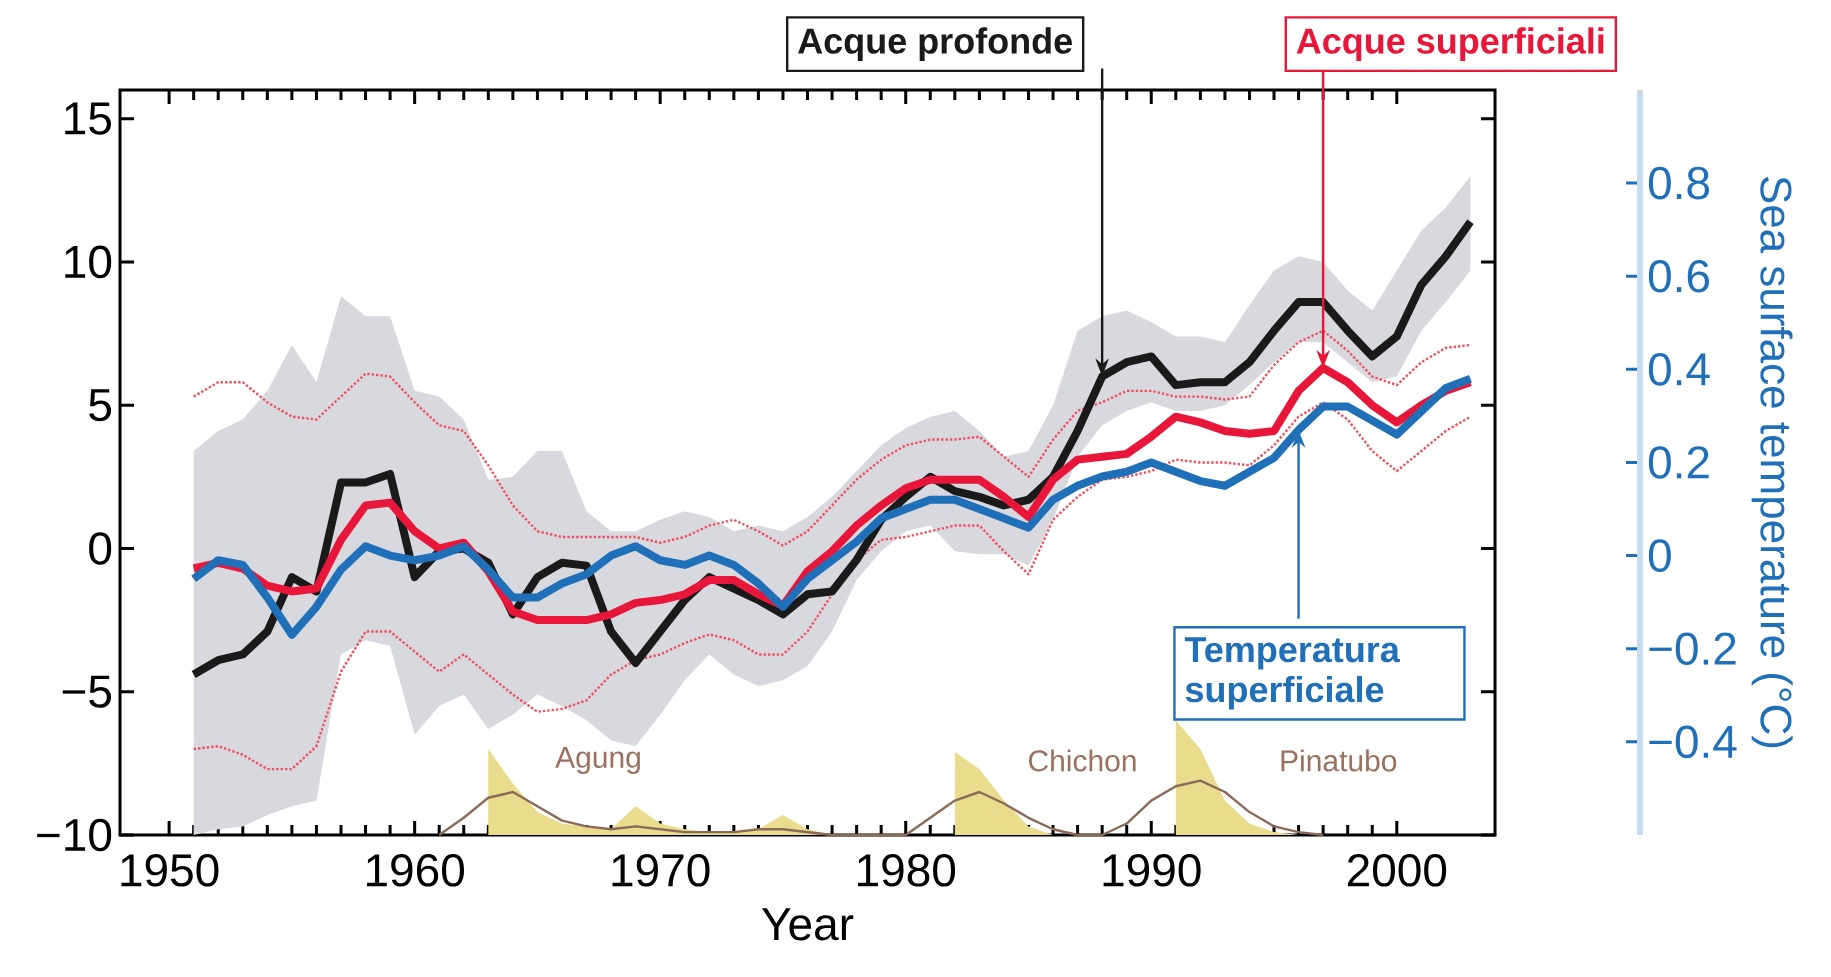 This screenshot has width=1831, height=977. What do you see at coordinates (87, 691) in the screenshot?
I see `y-tick-label: −5` at bounding box center [87, 691].